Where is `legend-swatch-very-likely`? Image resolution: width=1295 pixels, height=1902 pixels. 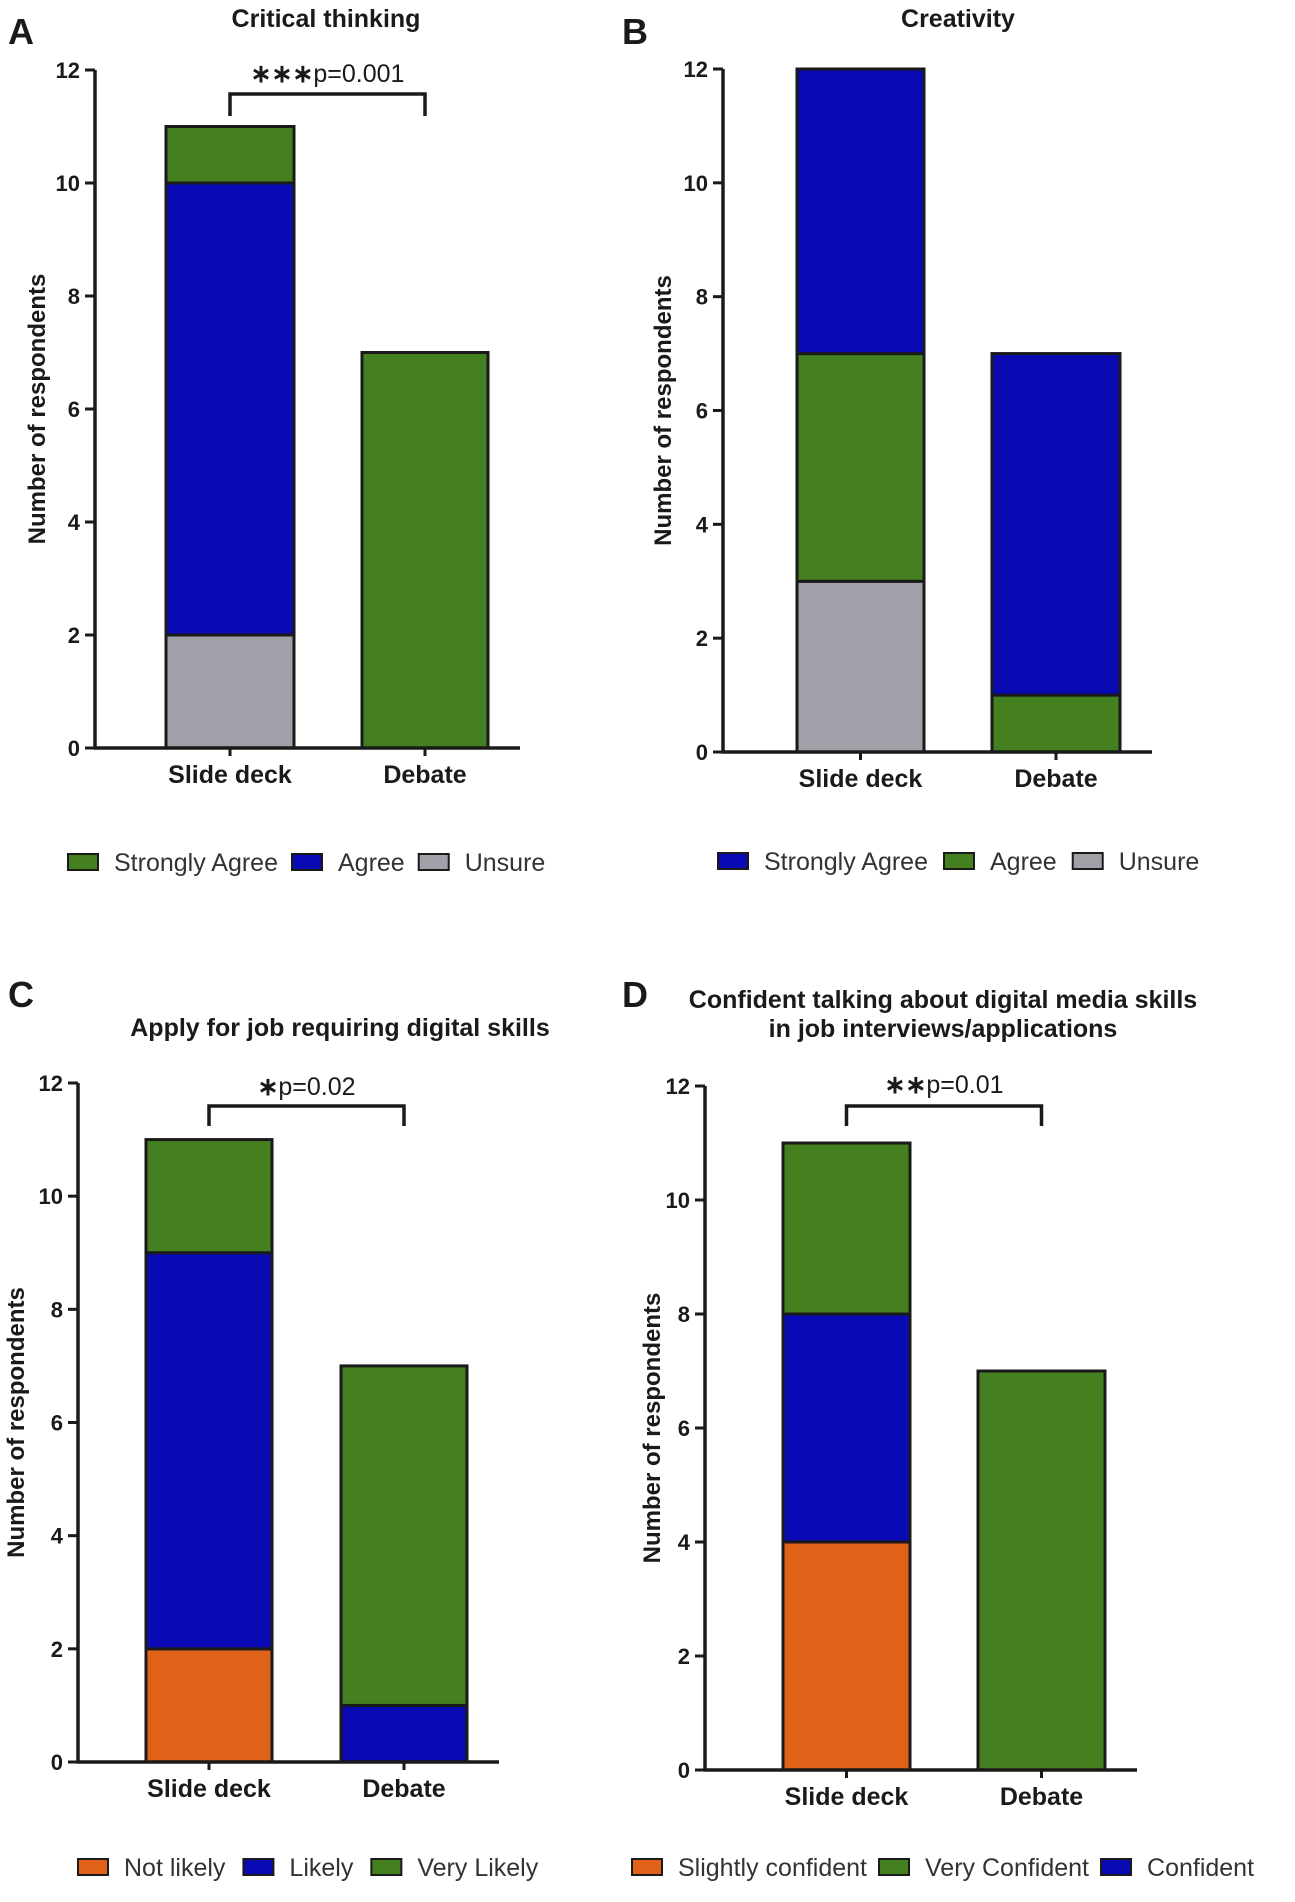
legend-swatch-very-likely is located at coordinates (386, 1867).